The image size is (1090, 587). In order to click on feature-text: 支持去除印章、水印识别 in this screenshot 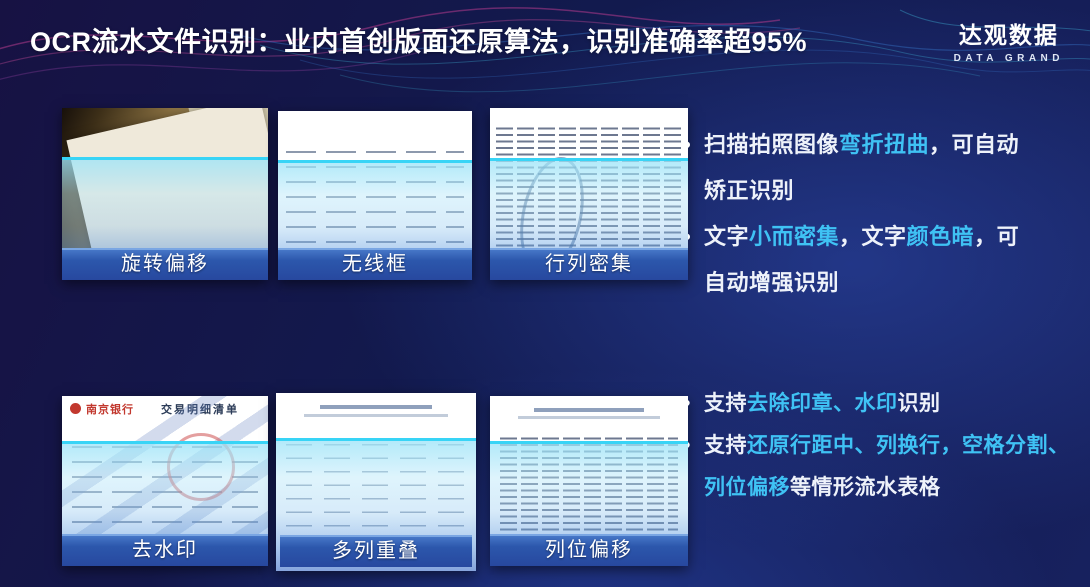, I will do `click(822, 403)`.